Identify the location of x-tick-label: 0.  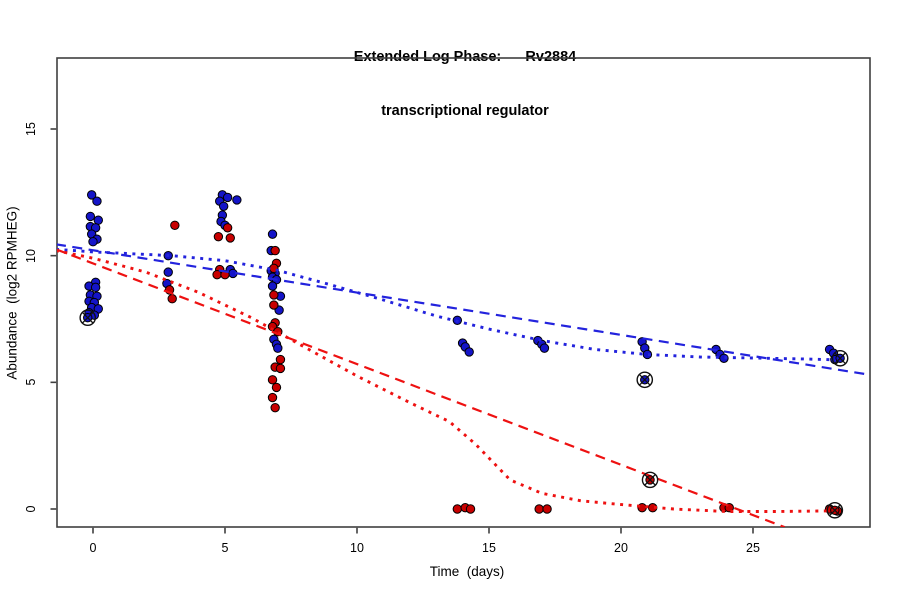
(93, 548).